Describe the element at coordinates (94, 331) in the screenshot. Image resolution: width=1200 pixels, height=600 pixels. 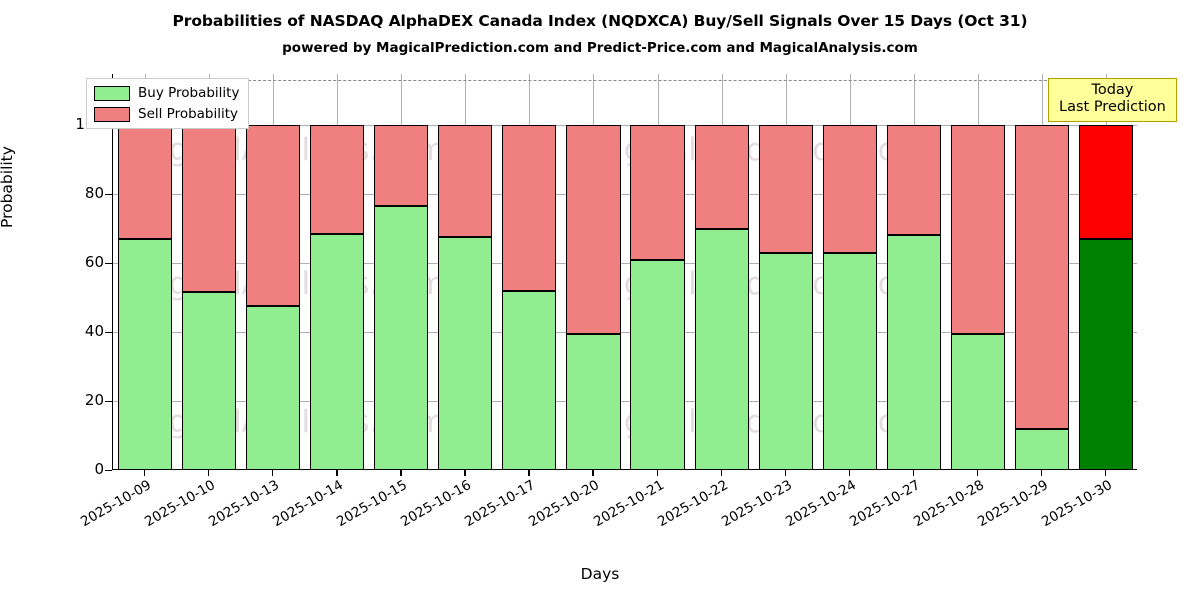
I see `y-axis-tick-label: 40` at that location.